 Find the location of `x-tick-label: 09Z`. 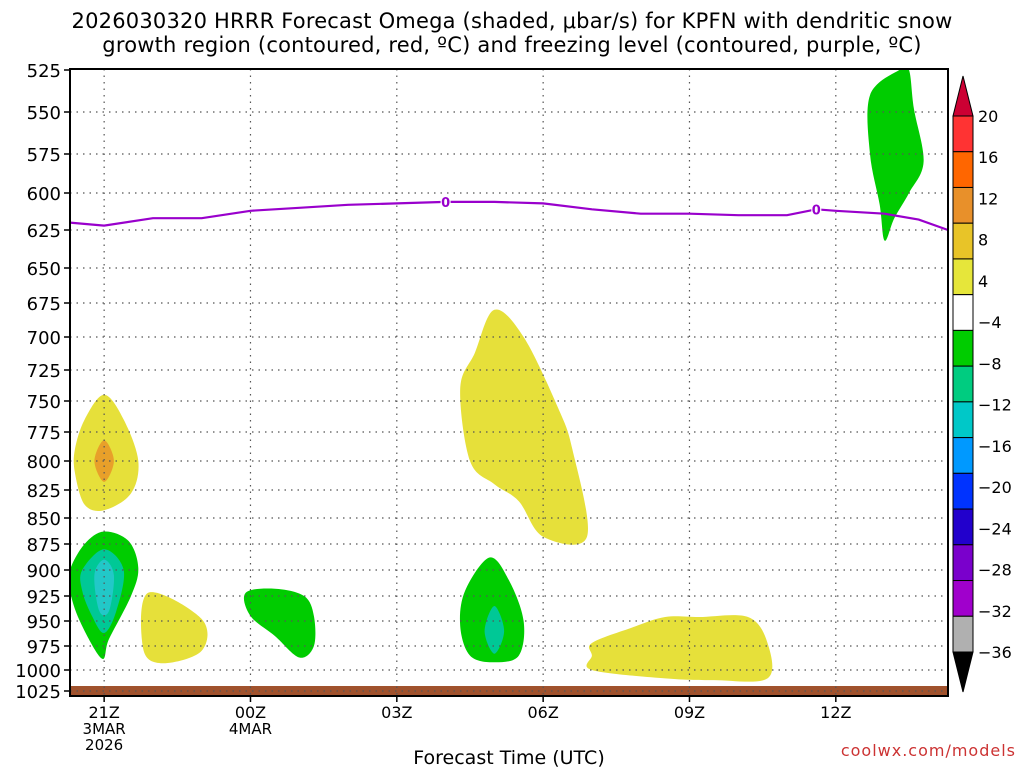

x-tick-label: 09Z is located at coordinates (689, 712).